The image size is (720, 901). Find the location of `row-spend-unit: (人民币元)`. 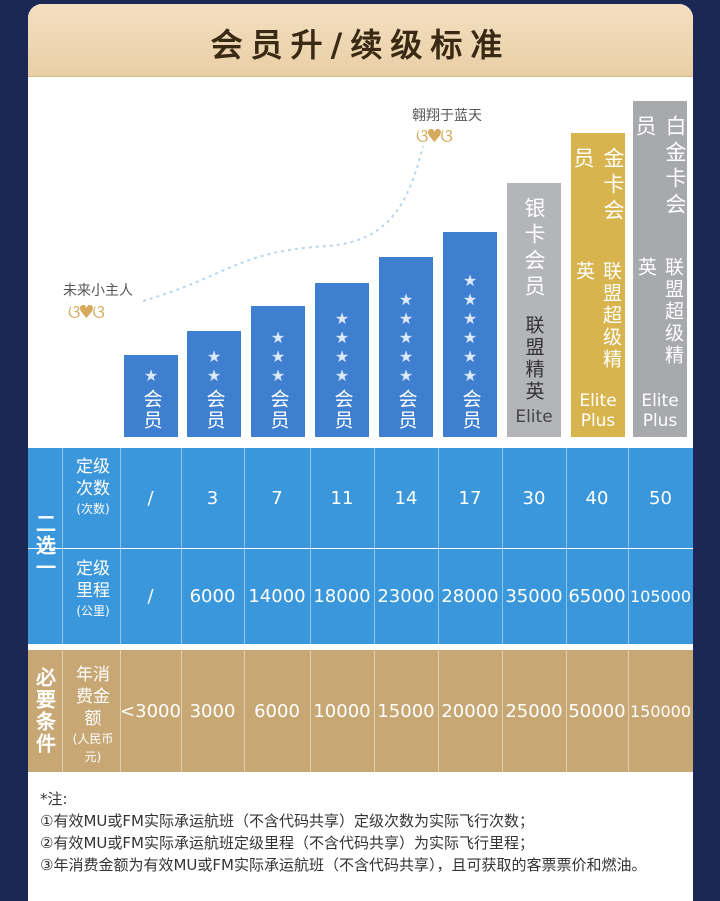

row-spend-unit: (人民币元) is located at coordinates (93, 748).